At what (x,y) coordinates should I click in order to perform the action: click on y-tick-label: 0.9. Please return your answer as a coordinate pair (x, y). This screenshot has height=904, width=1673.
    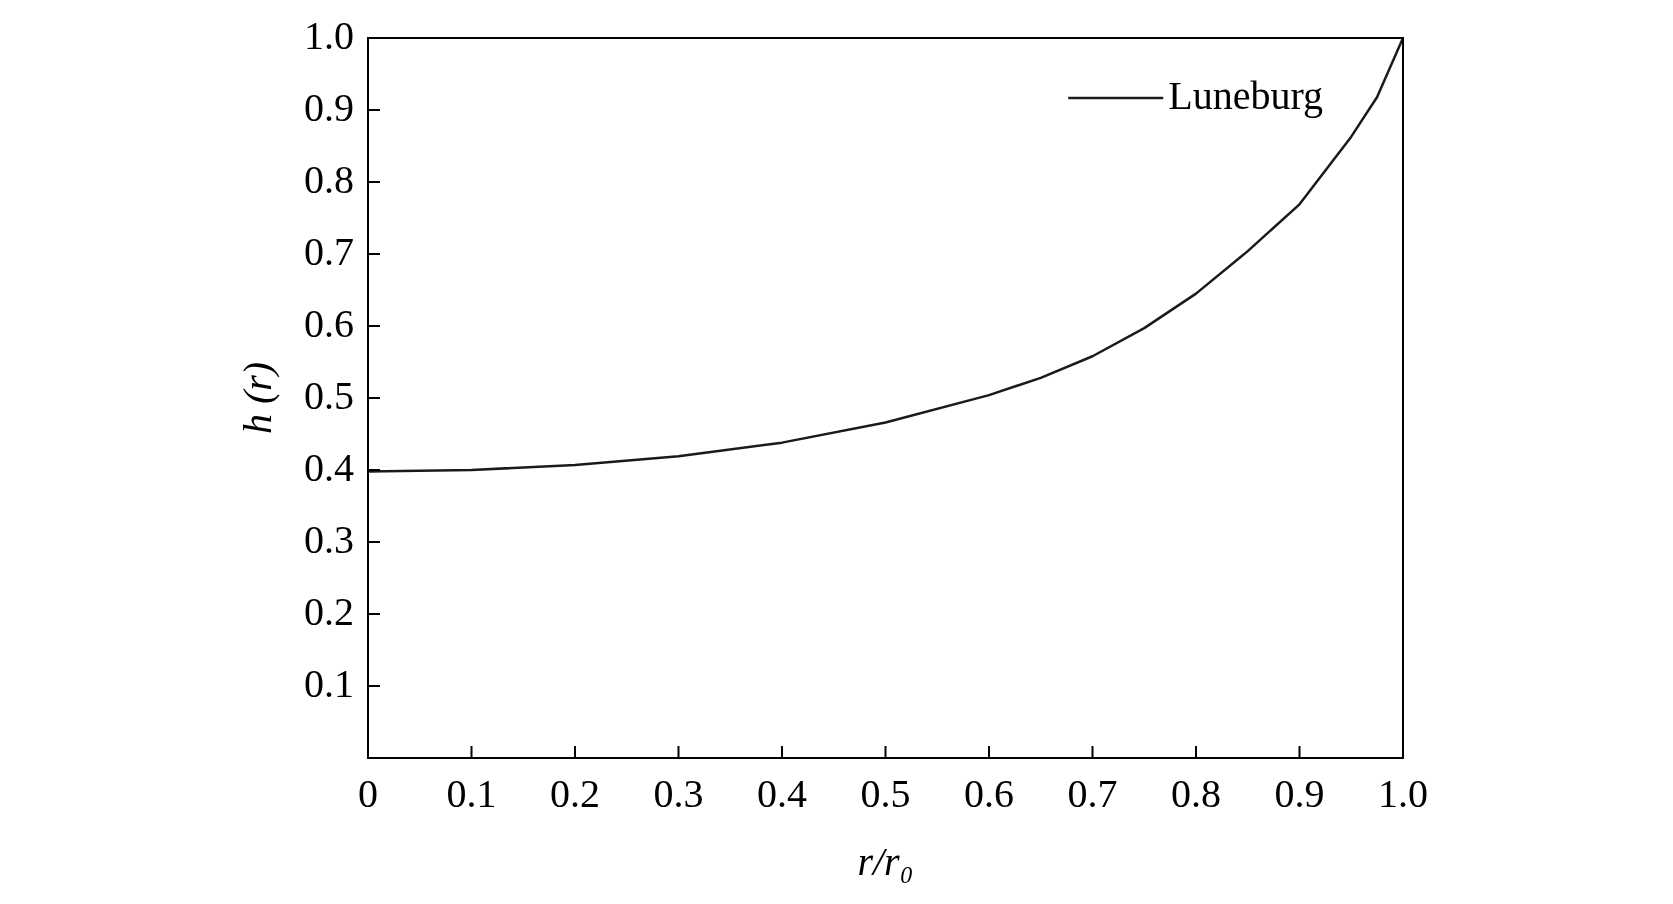
    Looking at the image, I should click on (329, 107).